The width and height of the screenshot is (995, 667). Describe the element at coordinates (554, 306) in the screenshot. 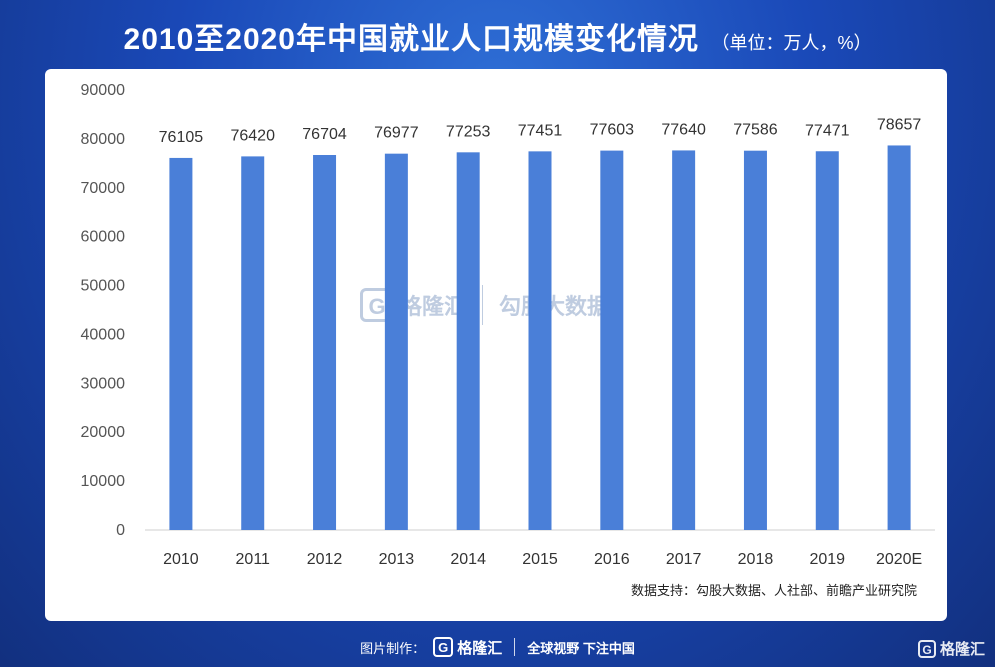

I see `watermark-brand-2: 勾股大数据` at that location.